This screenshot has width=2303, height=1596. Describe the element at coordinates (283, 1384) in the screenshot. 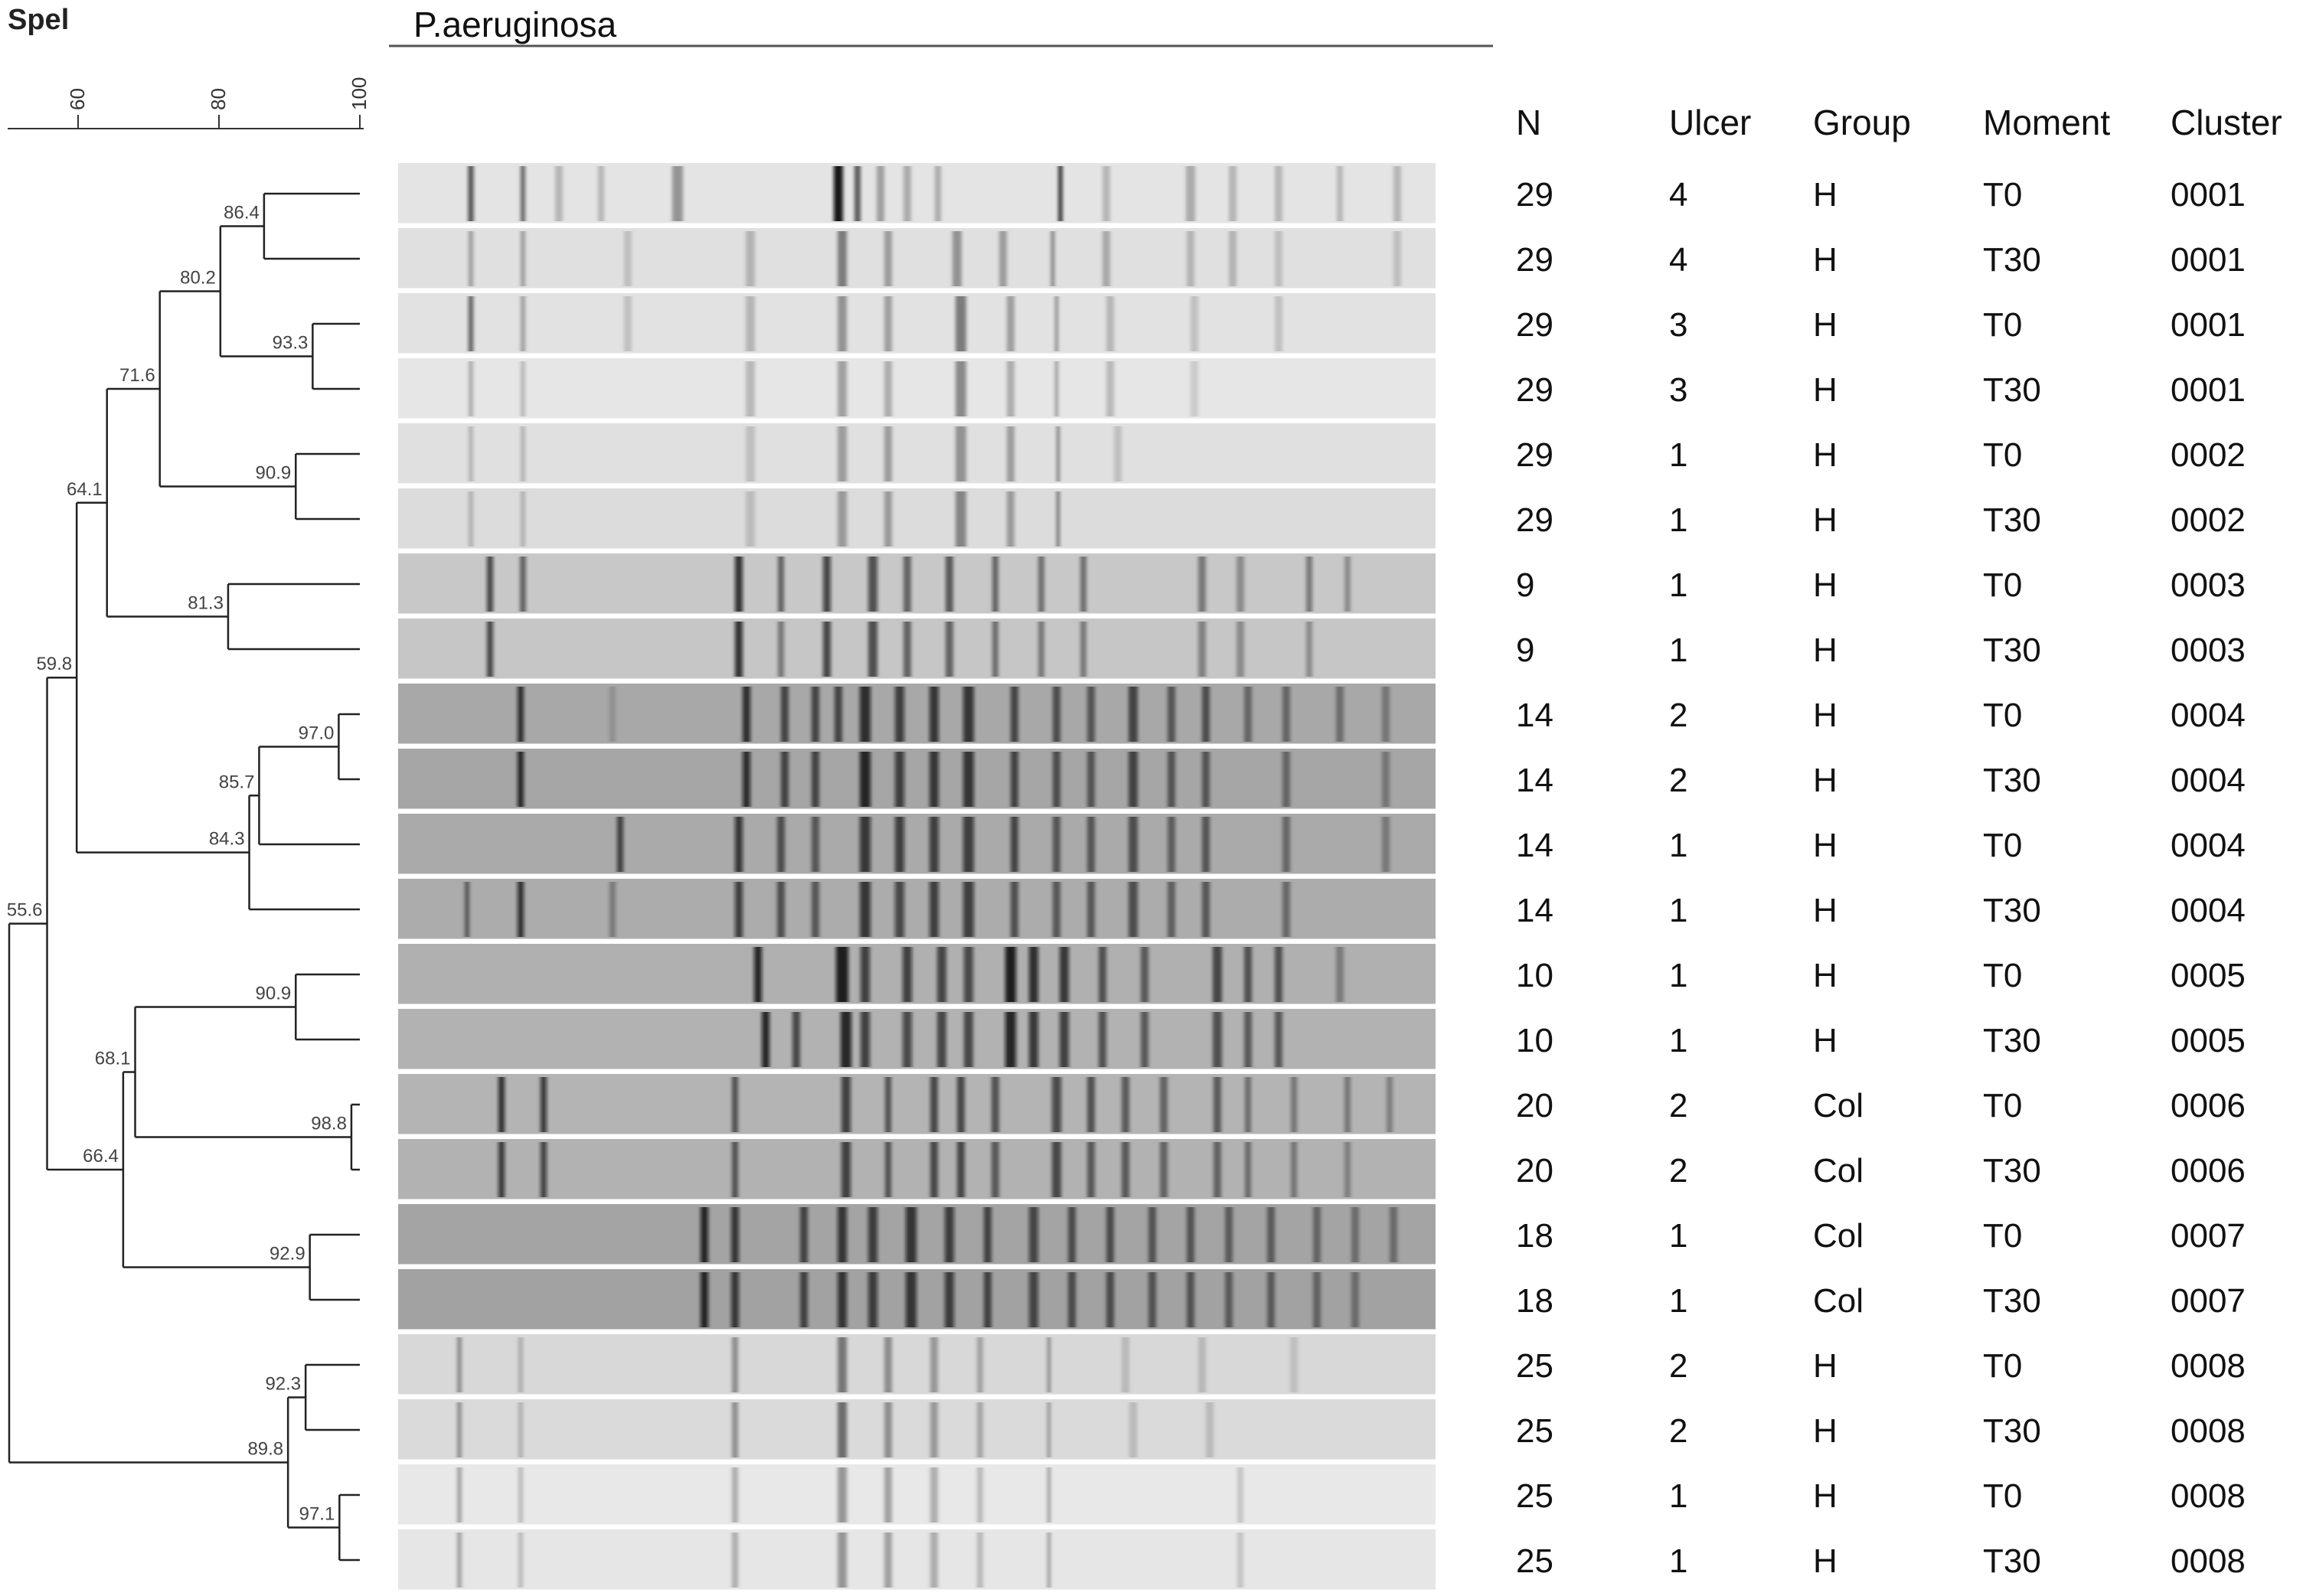

I see `node-similarity-label: 92.3` at that location.